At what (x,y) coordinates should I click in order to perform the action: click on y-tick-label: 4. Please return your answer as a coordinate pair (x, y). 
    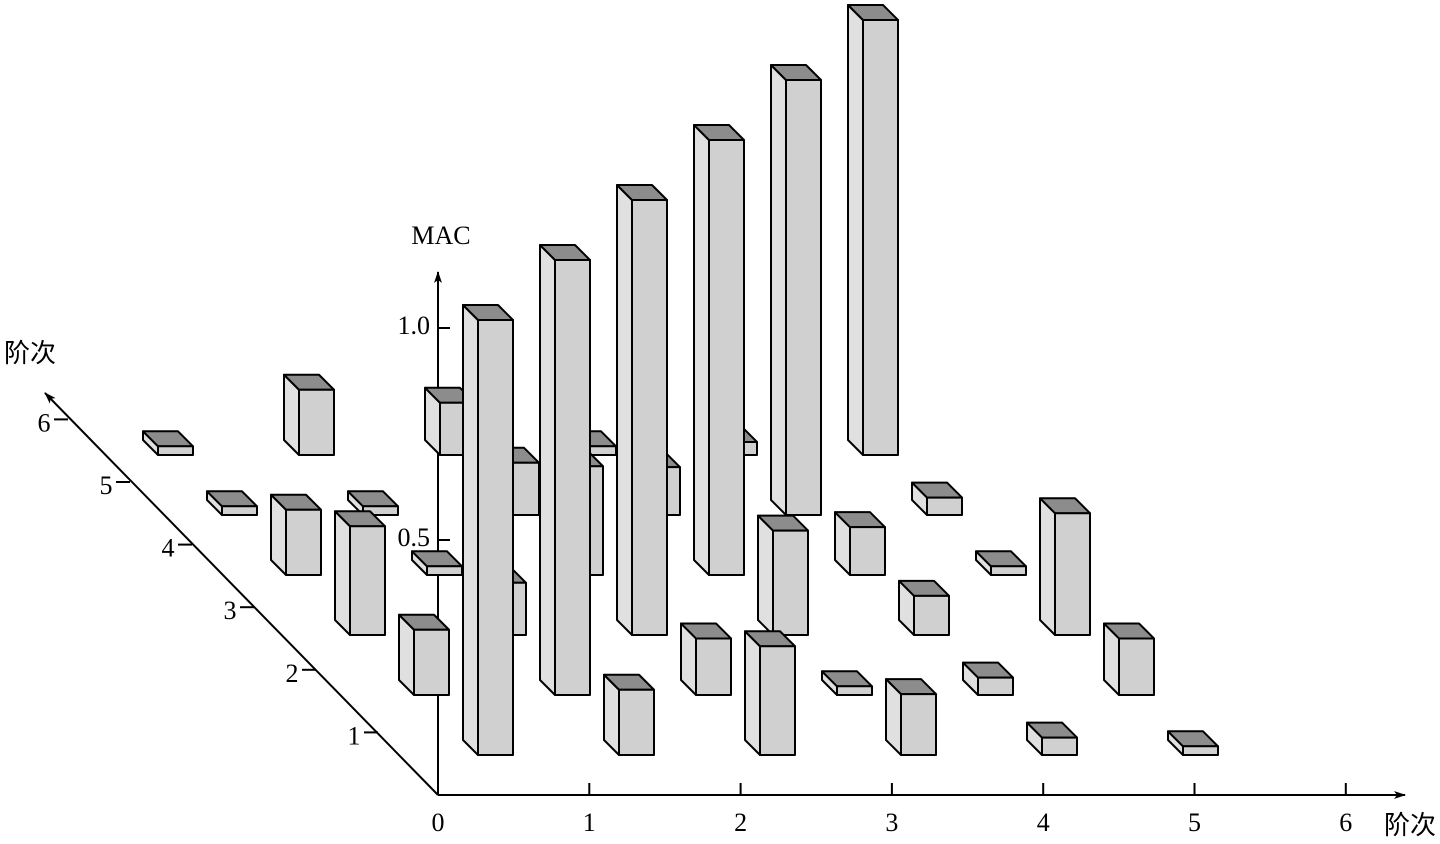
    Looking at the image, I should click on (168, 548).